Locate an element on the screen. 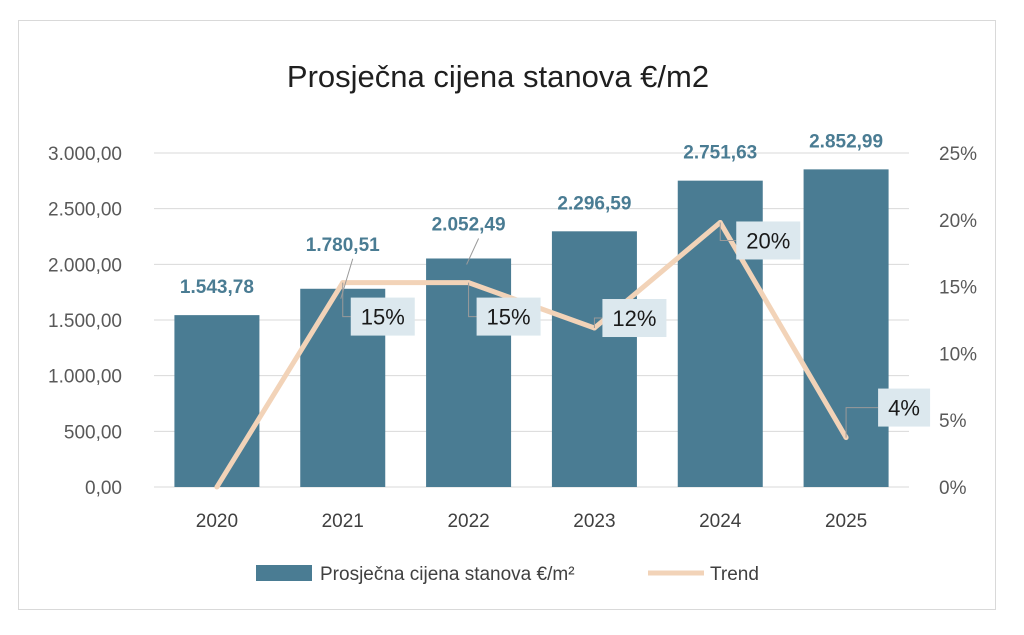  bar-data-label: 2.052,49 is located at coordinates (469, 224).